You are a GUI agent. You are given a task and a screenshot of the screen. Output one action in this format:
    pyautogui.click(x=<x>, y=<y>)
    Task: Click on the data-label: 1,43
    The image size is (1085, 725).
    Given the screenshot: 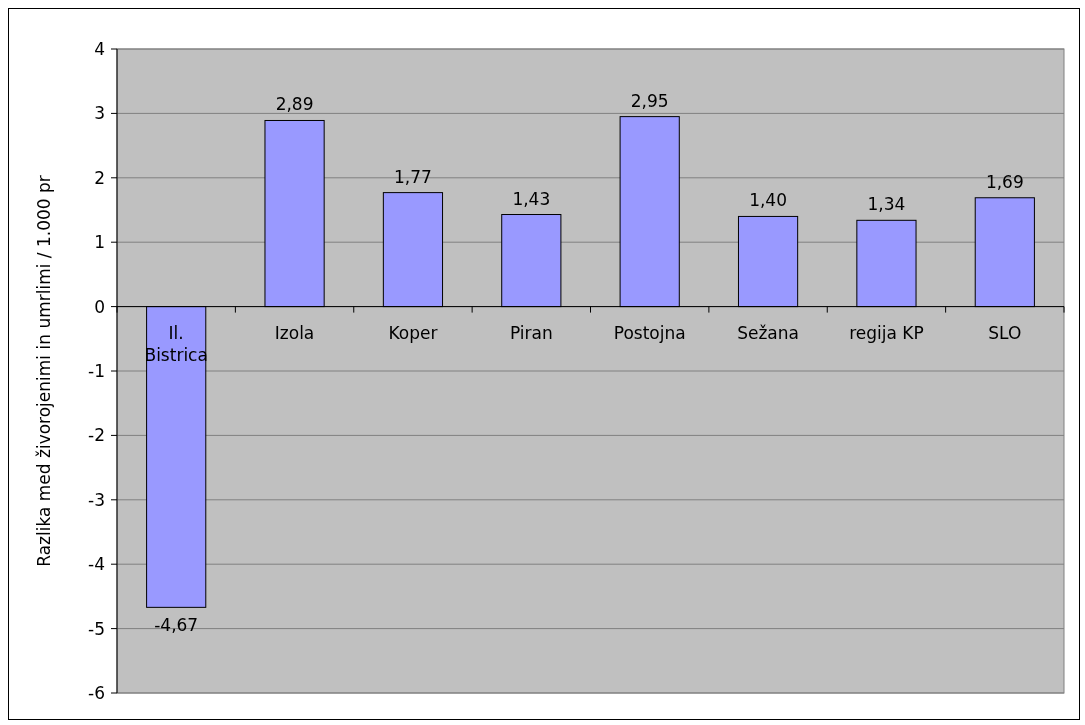 What is the action you would take?
    pyautogui.click(x=531, y=198)
    